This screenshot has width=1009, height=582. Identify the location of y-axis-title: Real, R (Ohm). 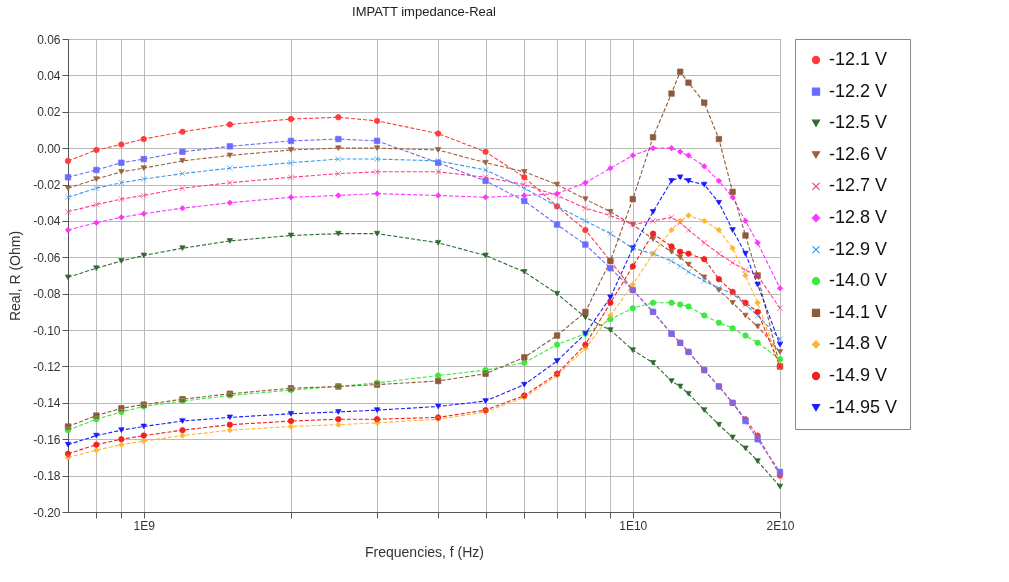
(15, 276).